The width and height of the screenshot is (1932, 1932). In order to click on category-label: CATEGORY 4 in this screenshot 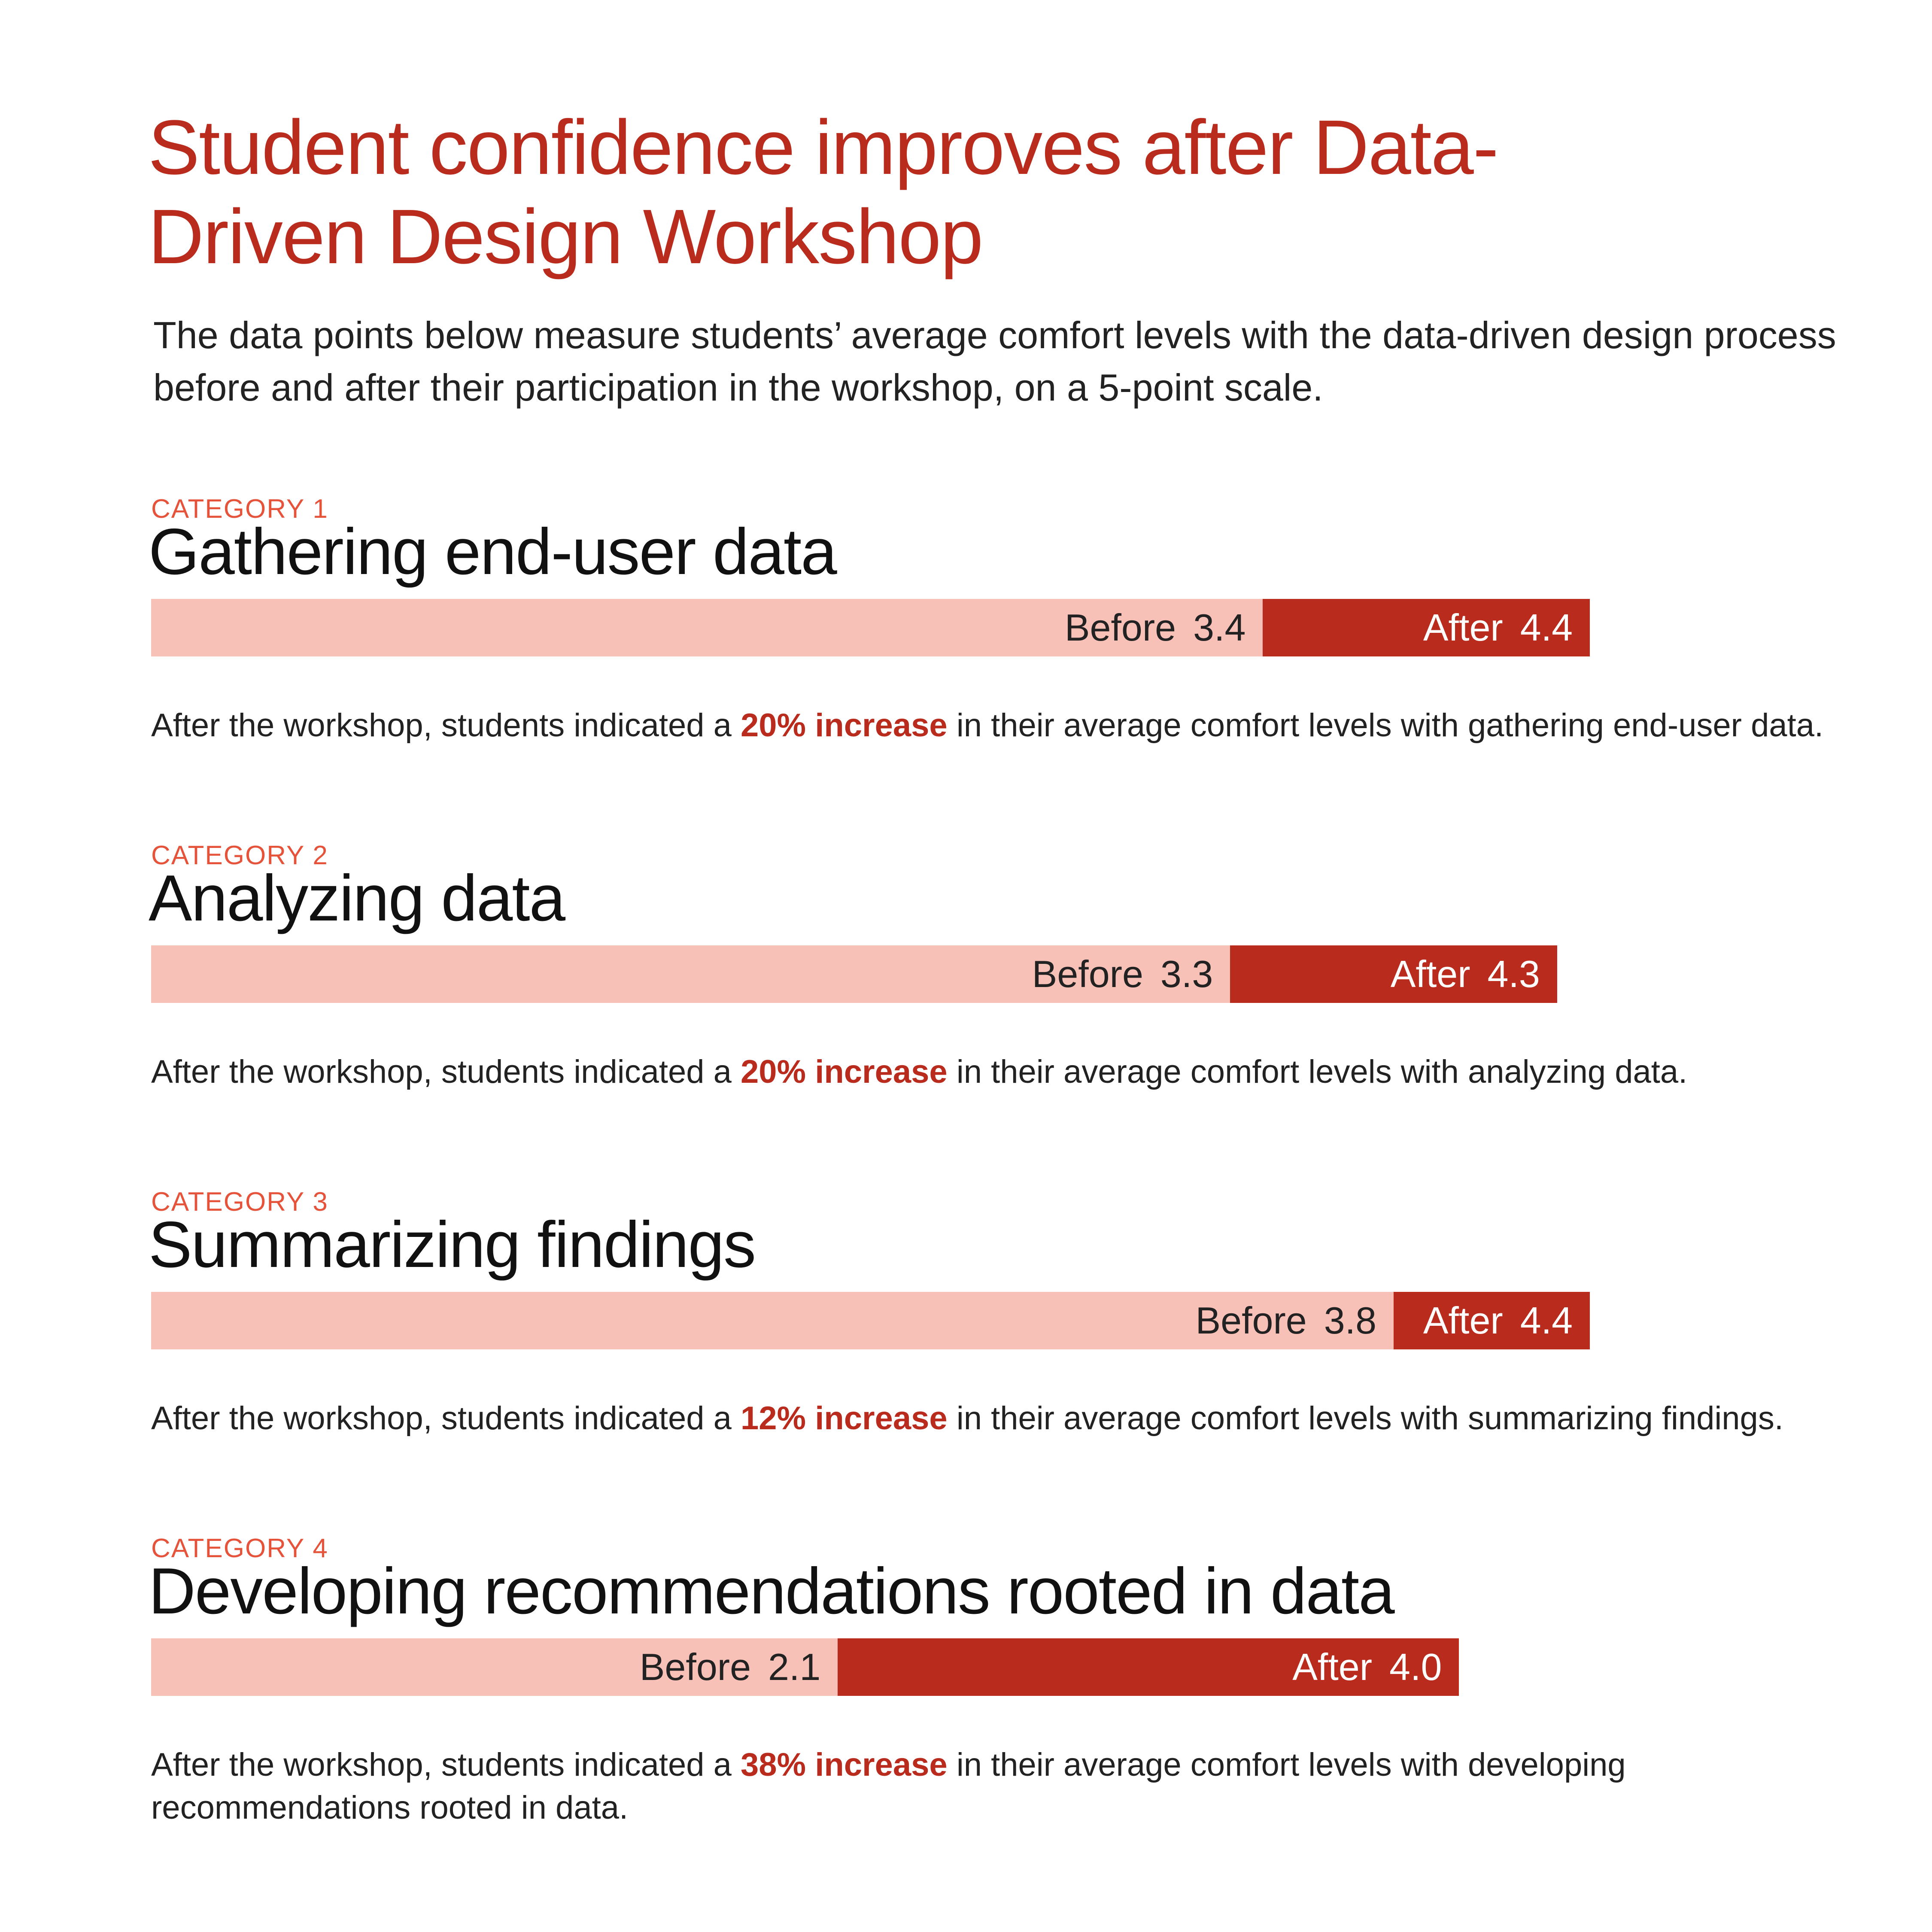, I will do `click(240, 1548)`.